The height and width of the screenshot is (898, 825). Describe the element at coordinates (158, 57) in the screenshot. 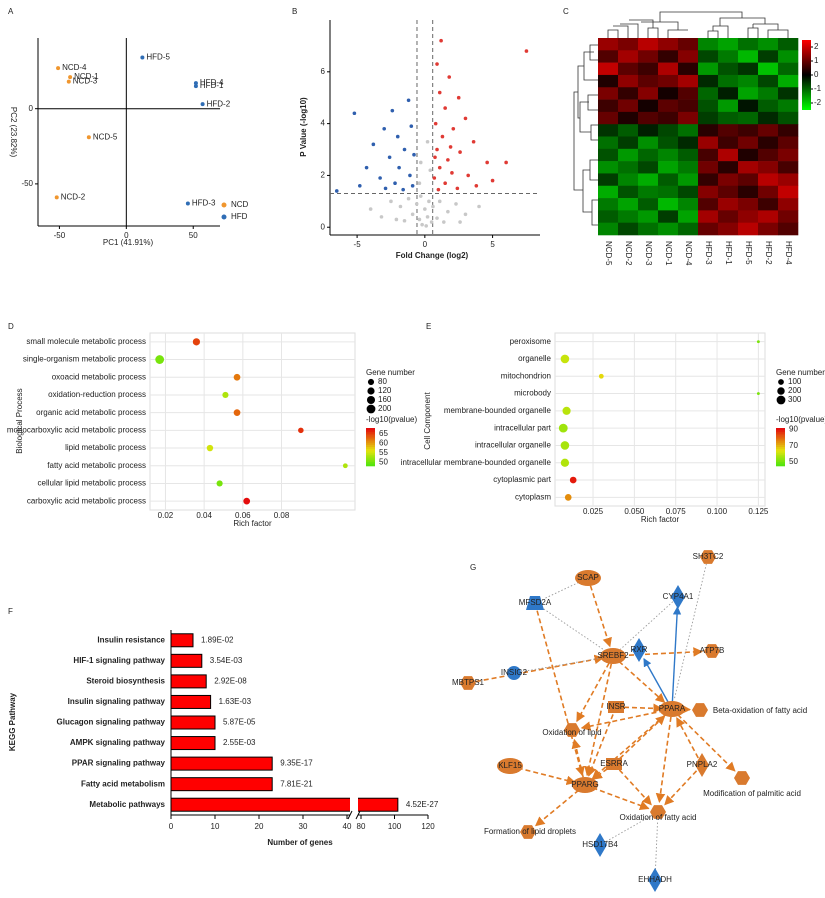

I see `point-label: HFD-5` at that location.